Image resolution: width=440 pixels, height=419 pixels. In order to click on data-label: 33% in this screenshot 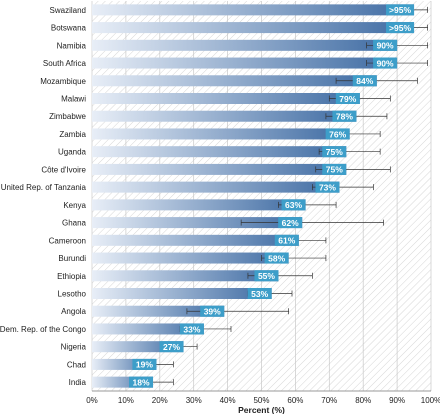, I will do `click(191, 329)`.